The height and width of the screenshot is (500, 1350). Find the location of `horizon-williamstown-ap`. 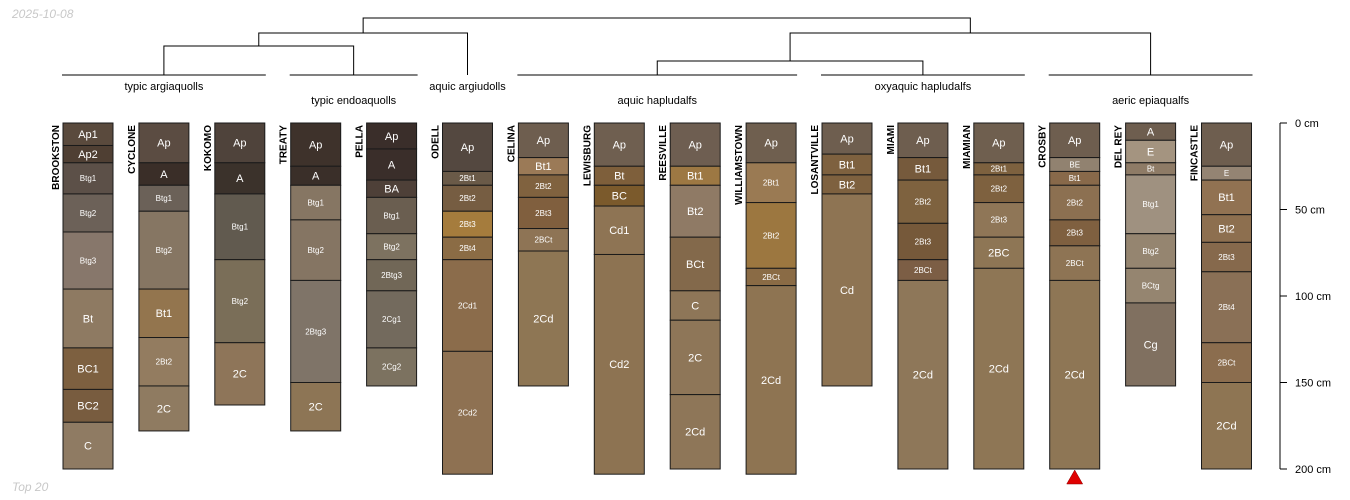

horizon-williamstown-ap is located at coordinates (771, 143).